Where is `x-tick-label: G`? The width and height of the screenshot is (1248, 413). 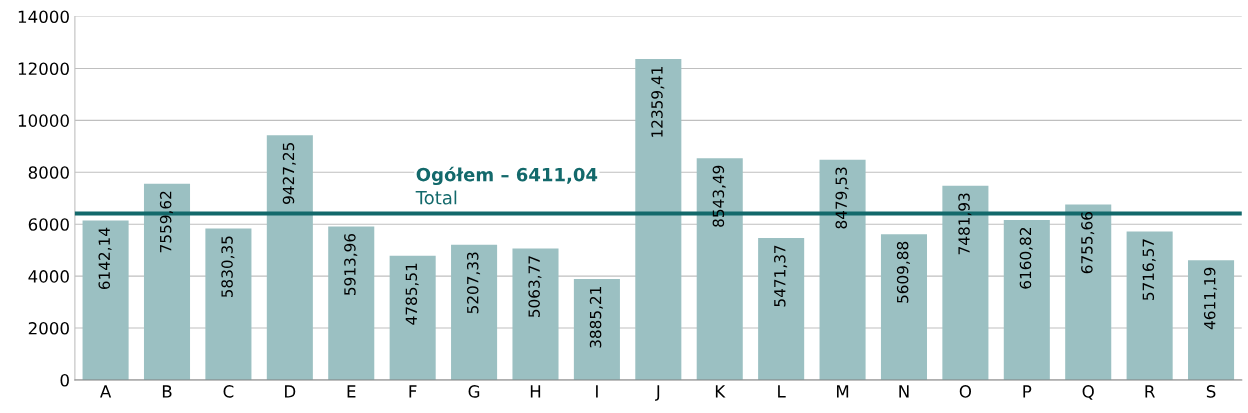
x-tick-label: G is located at coordinates (474, 391).